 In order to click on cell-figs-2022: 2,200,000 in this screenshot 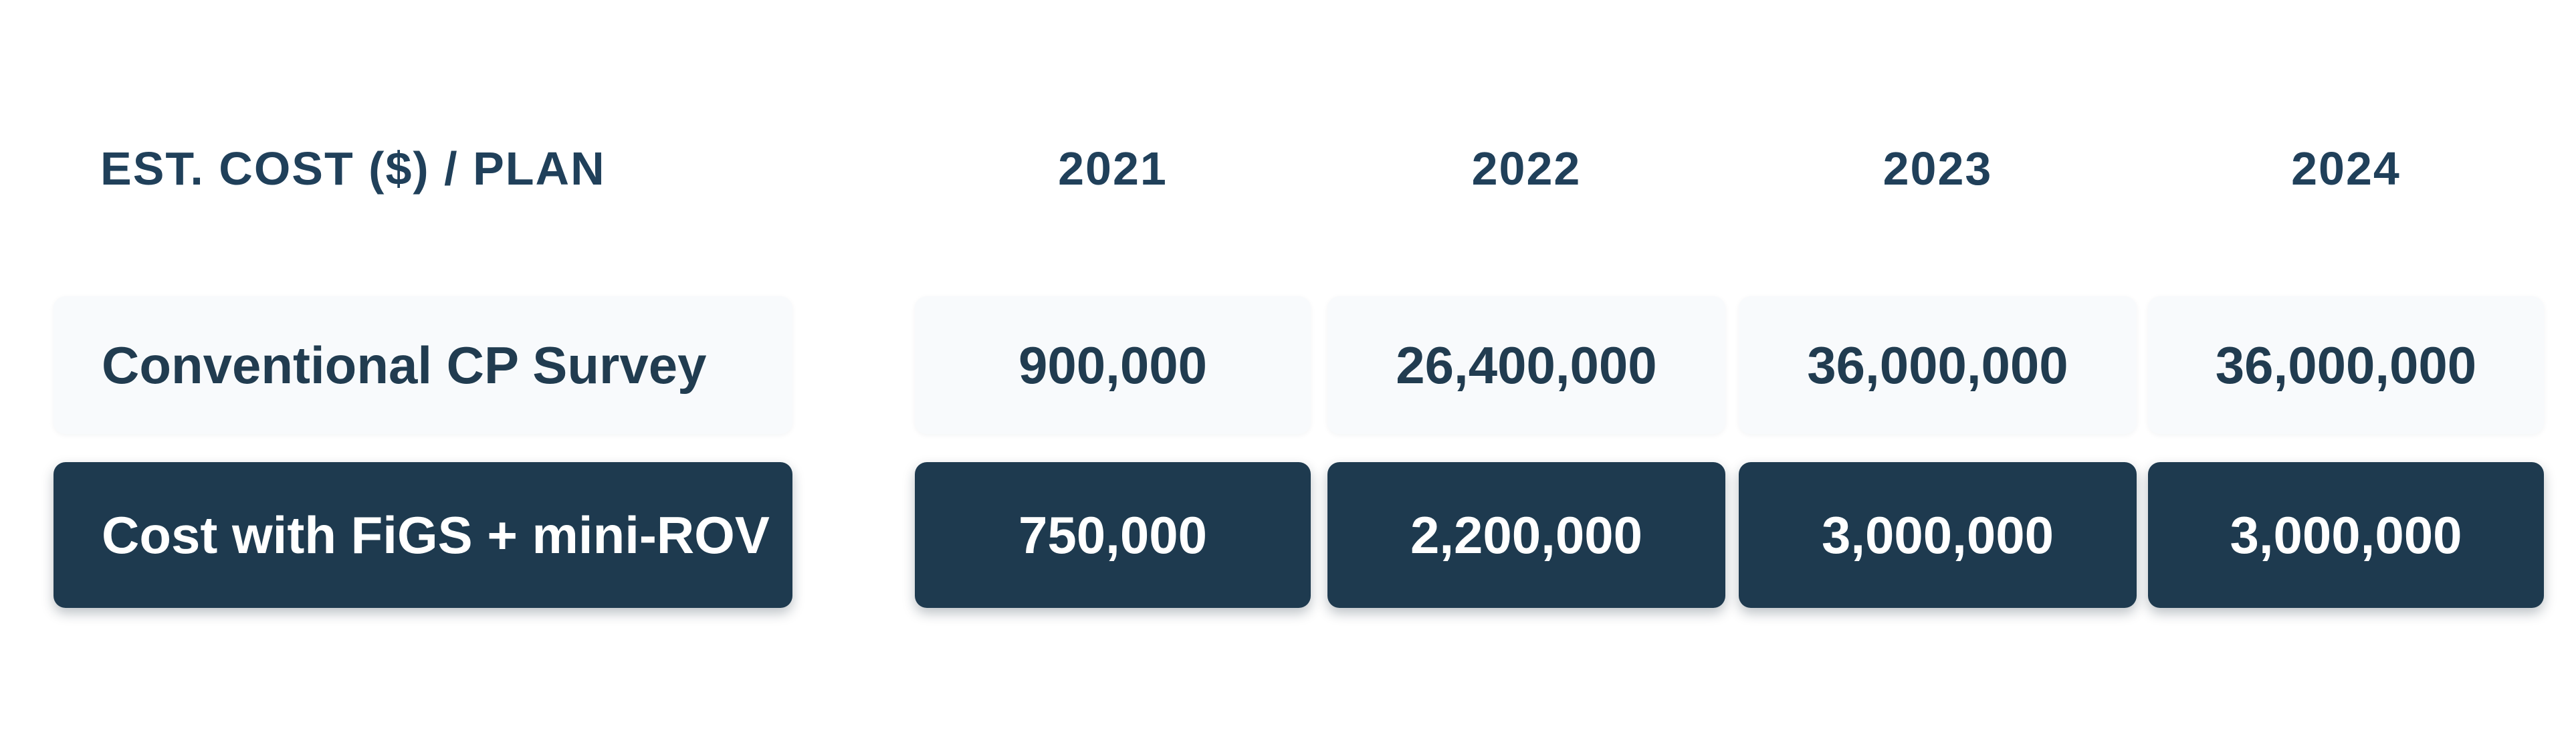, I will do `click(1526, 535)`.